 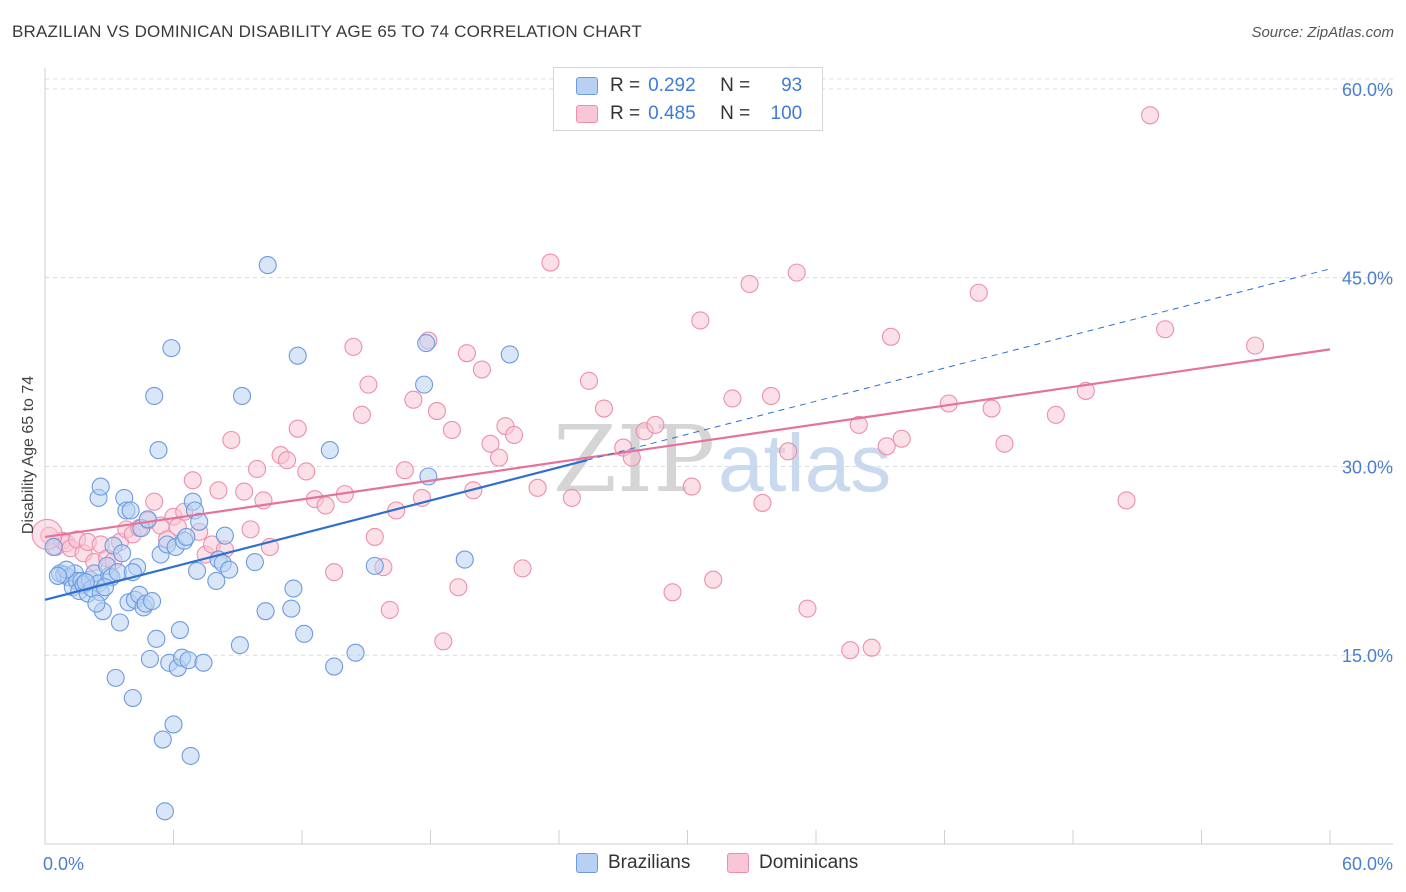 What do you see at coordinates (63, 864) in the screenshot?
I see `x-tick-label: 0.0%` at bounding box center [63, 864].